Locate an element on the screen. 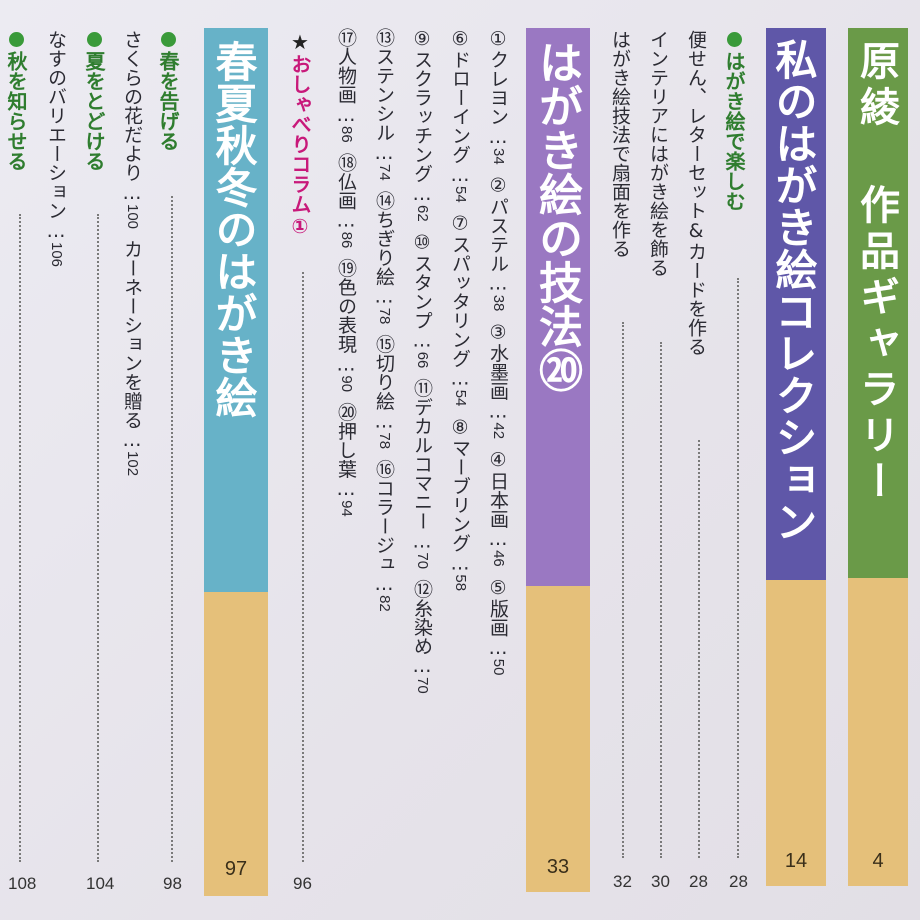  column-heading-label: おしゃべりコラム① is located at coordinates (300, 146).